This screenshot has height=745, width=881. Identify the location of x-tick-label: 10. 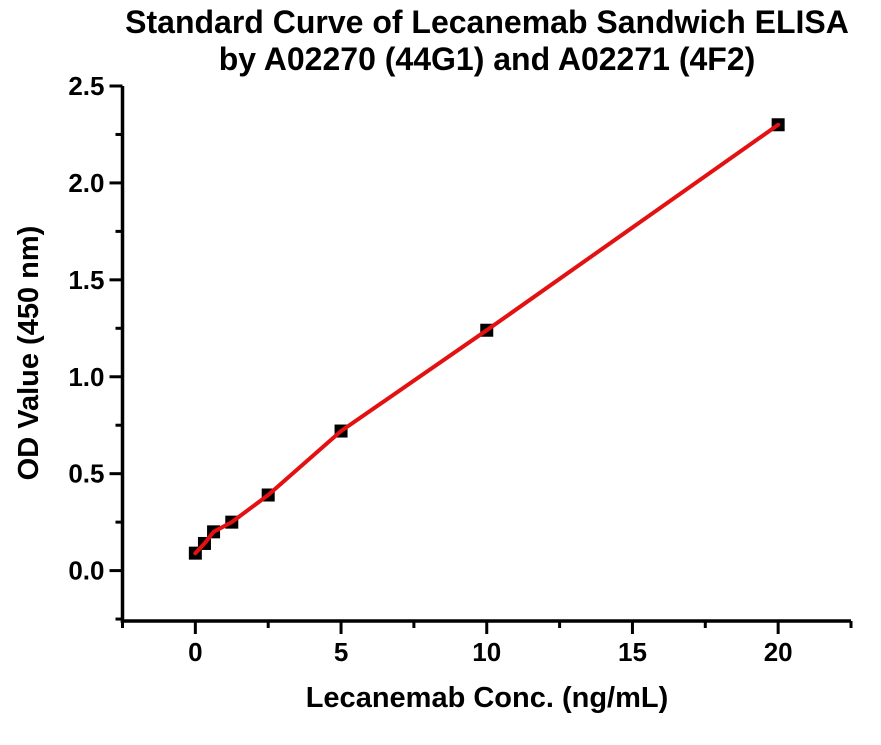
(486, 652).